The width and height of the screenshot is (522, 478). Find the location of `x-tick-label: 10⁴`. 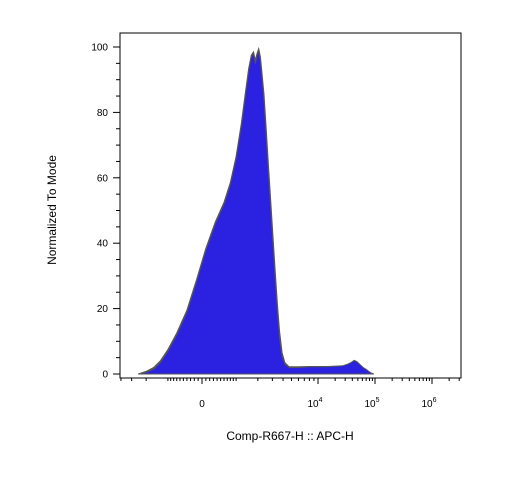

x-tick-label: 10⁴ is located at coordinates (314, 403).